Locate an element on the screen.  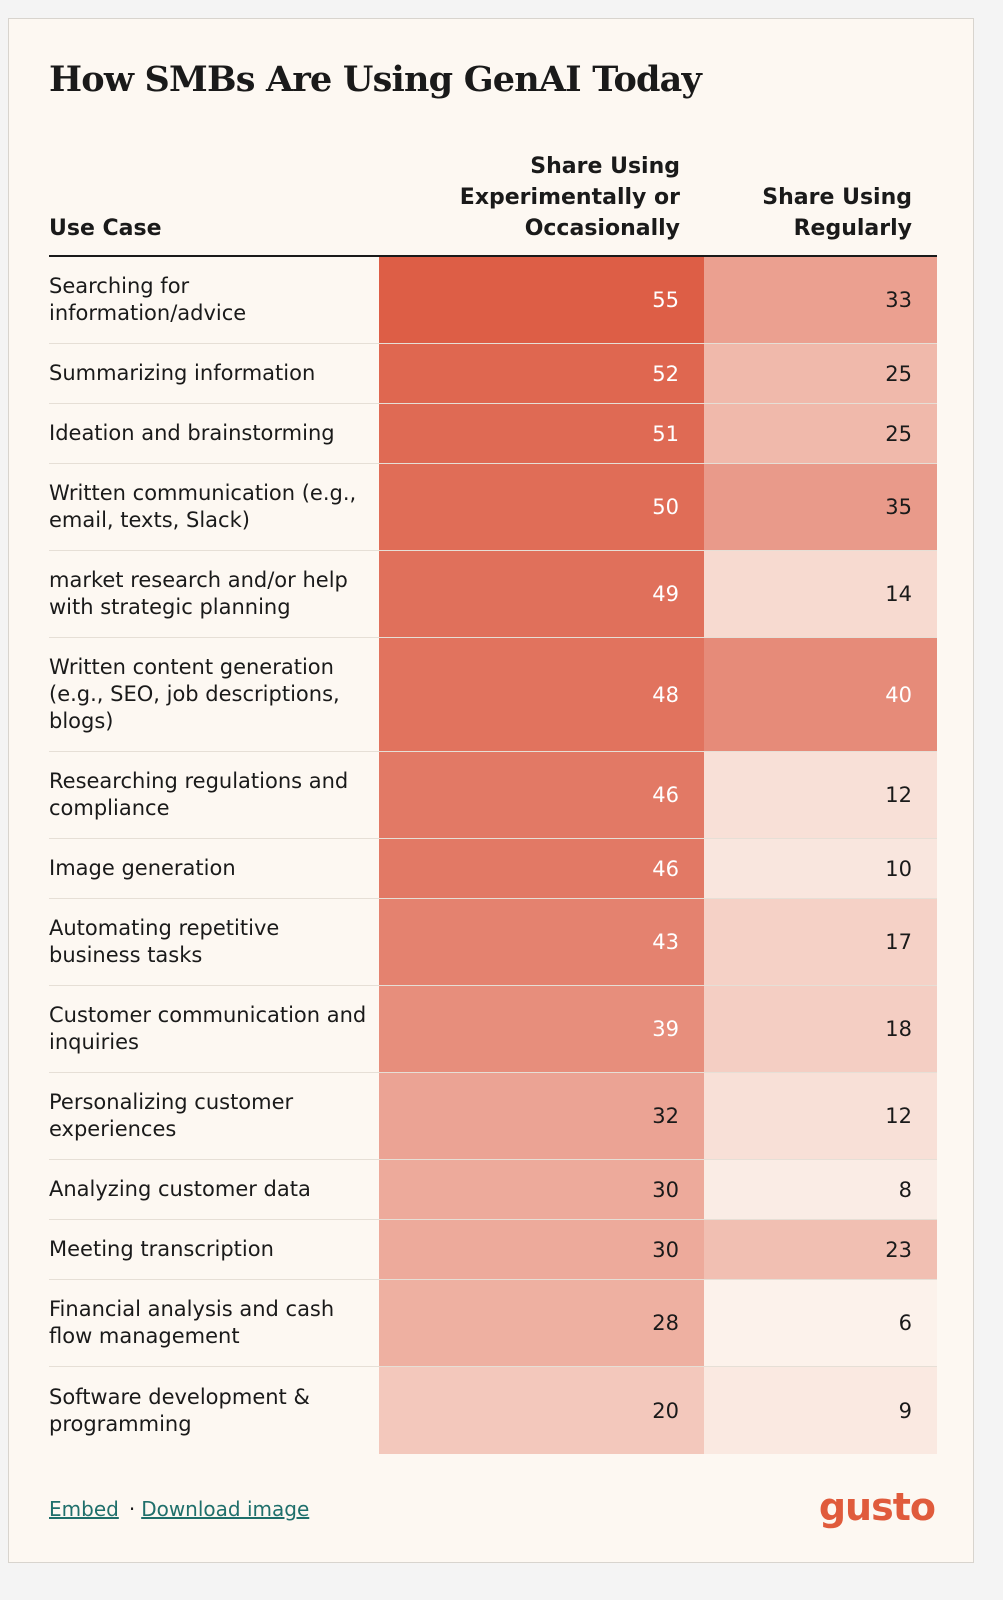
gusto-logo: gusto is located at coordinates (877, 1507).